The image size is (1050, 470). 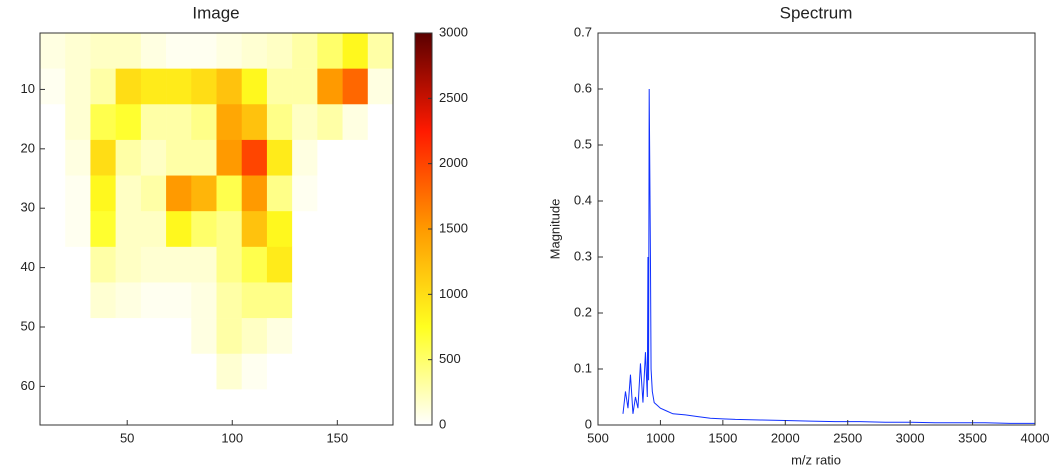 What do you see at coordinates (28, 266) in the screenshot?
I see `y-tick-label: 40` at bounding box center [28, 266].